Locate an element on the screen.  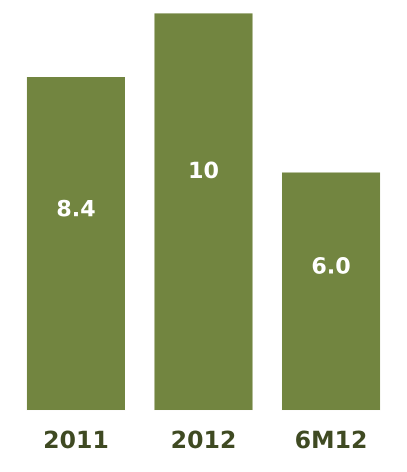
data-label: 8.4 is located at coordinates (76, 208).